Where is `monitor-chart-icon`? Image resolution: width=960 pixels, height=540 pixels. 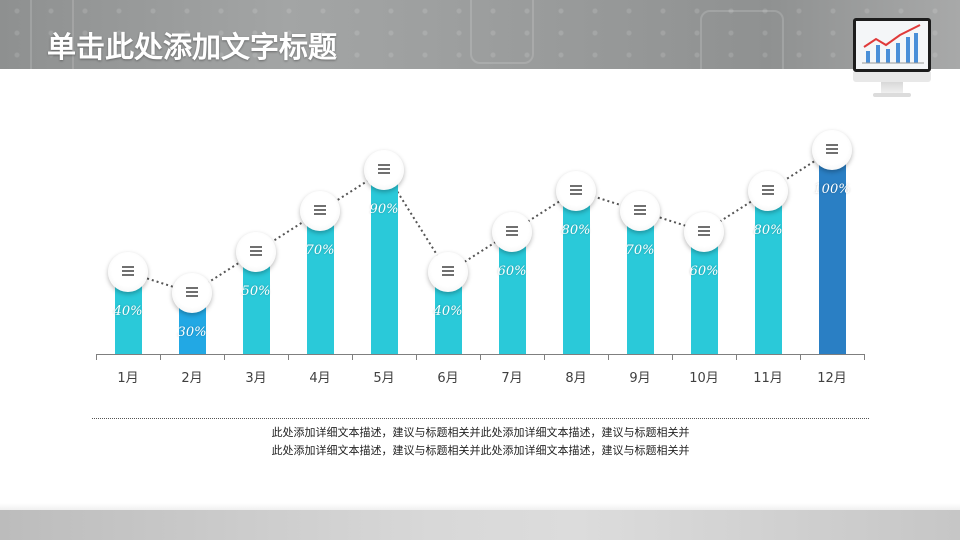 monitor-chart-icon is located at coordinates (892, 59).